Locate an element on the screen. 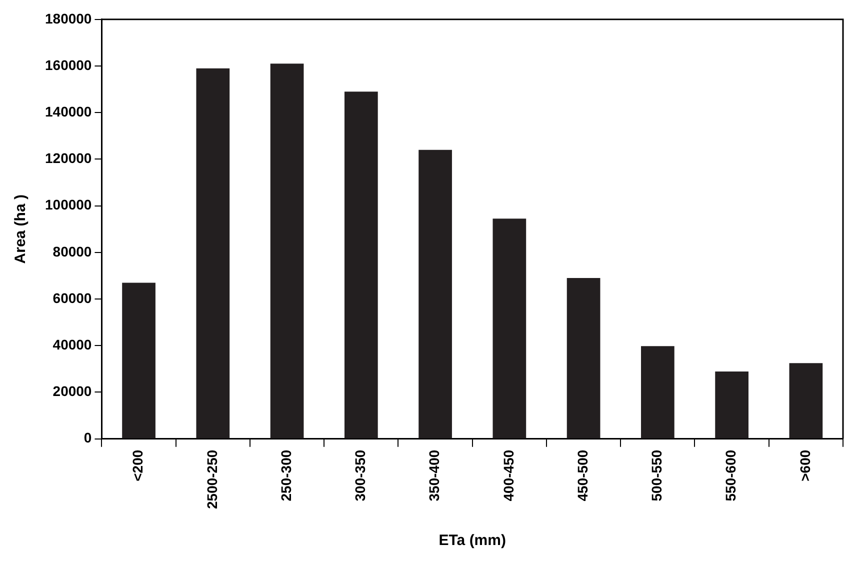 This screenshot has height=562, width=859. x-tick-label: 450-500 is located at coordinates (582, 476).